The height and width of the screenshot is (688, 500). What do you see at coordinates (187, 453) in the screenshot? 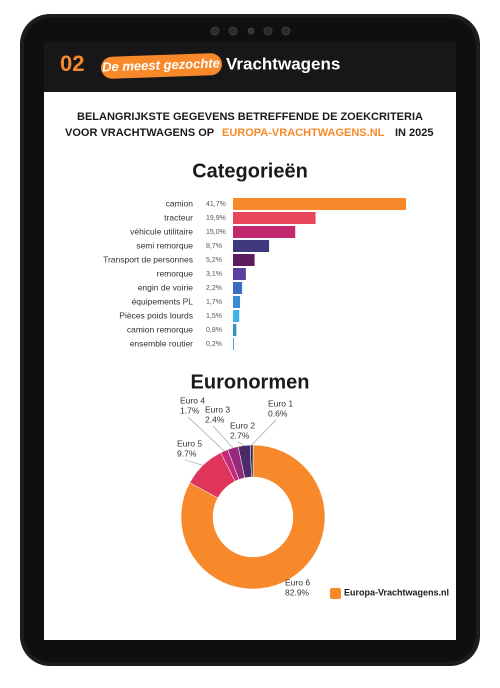
I see `slice-value: 9.7%` at bounding box center [187, 453].